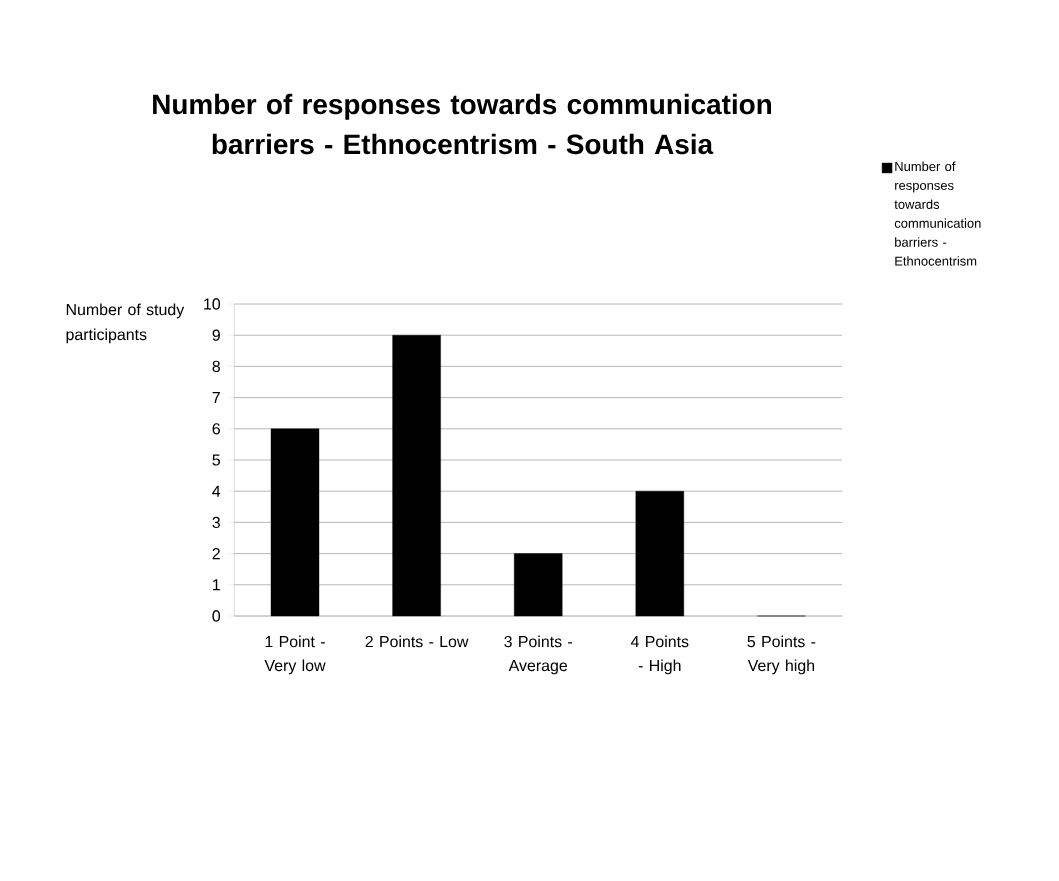  Describe the element at coordinates (216, 429) in the screenshot. I see `y-tick-label: 6` at that location.